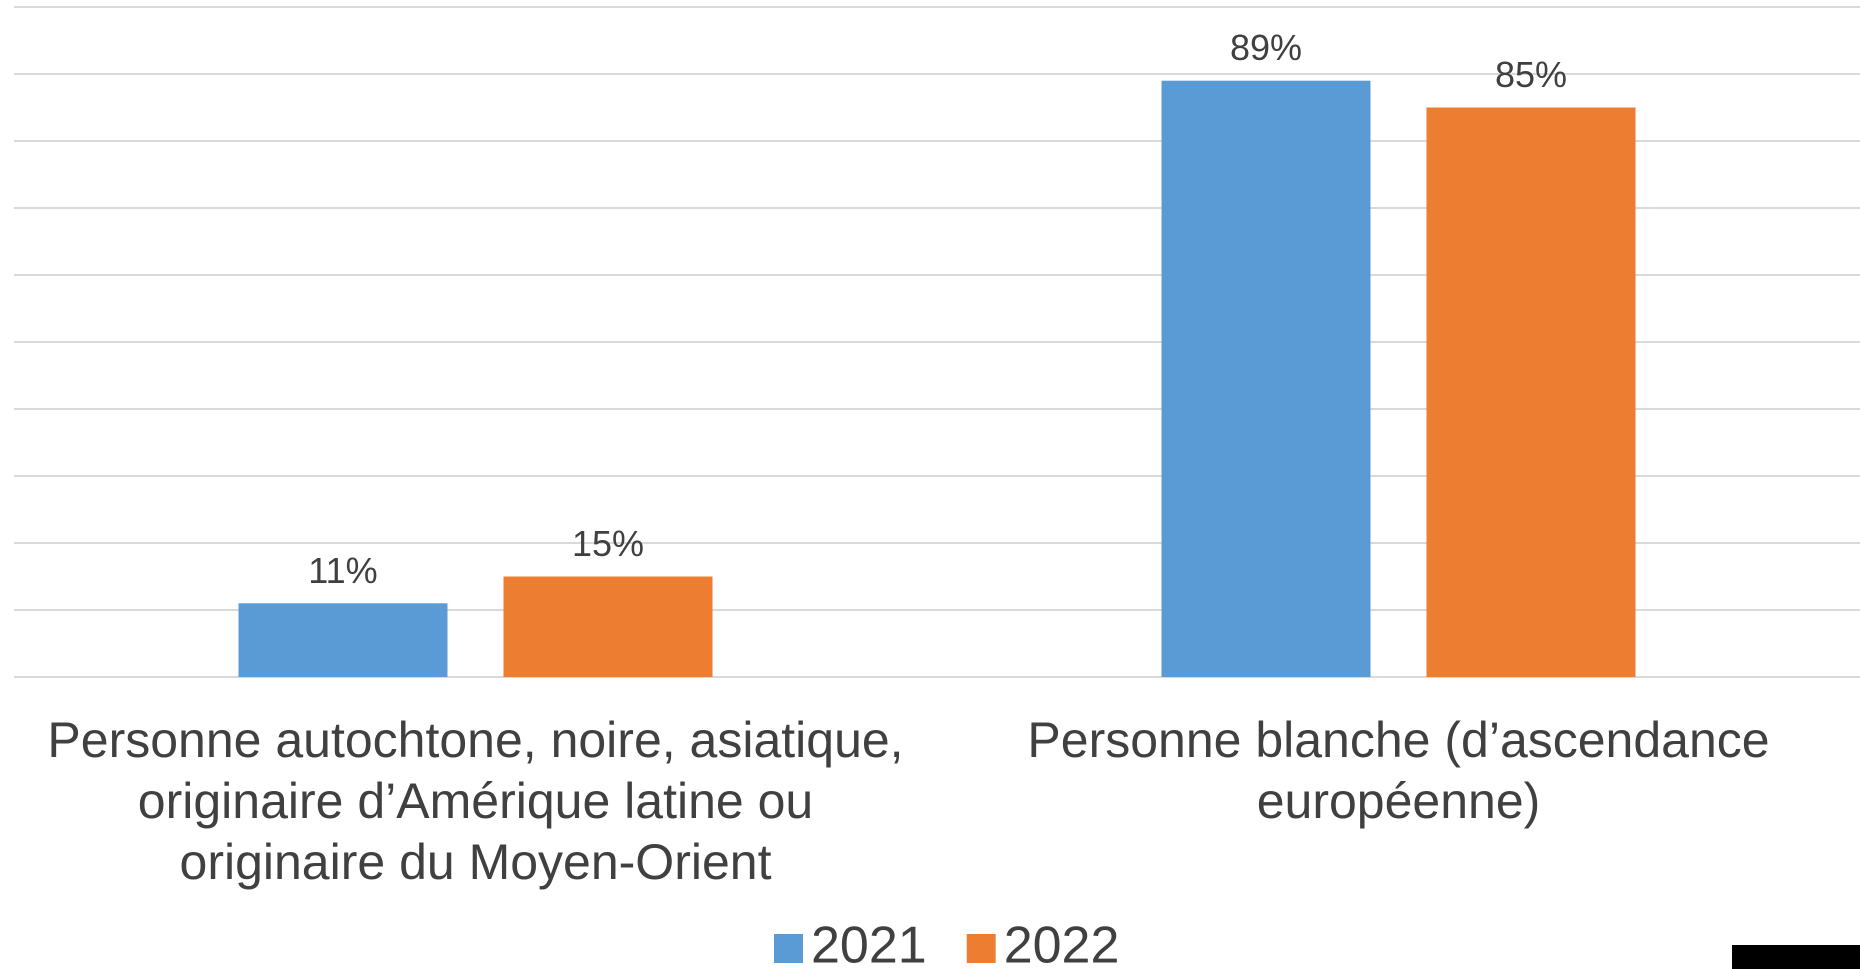 This screenshot has height=969, width=1860. What do you see at coordinates (1796, 957) in the screenshot?
I see `corner-block` at bounding box center [1796, 957].